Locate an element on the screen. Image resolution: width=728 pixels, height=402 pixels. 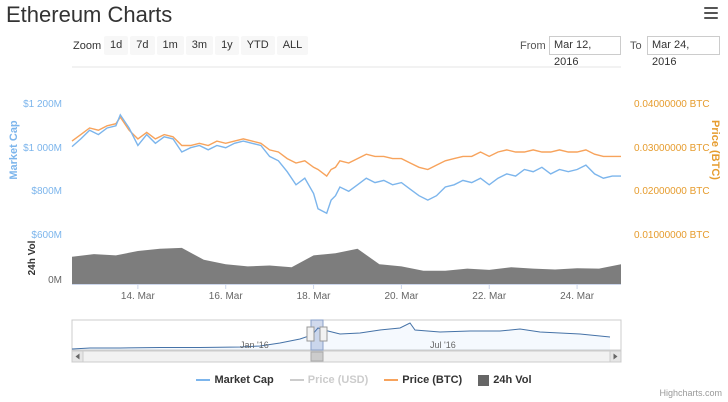
navigator-label: Jan '16 is located at coordinates (254, 345).